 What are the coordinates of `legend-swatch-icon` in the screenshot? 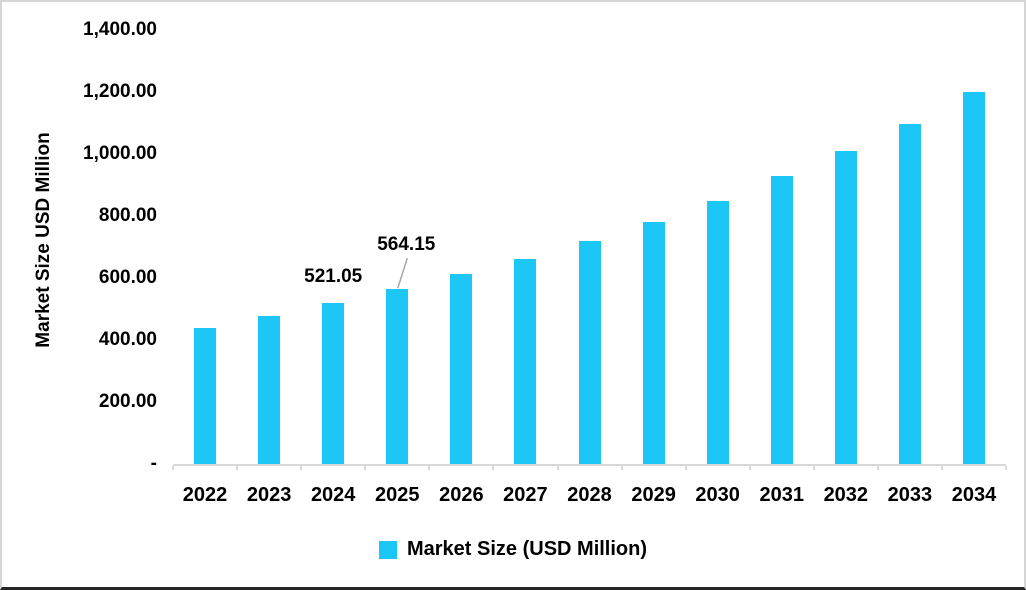 It's located at (387, 549).